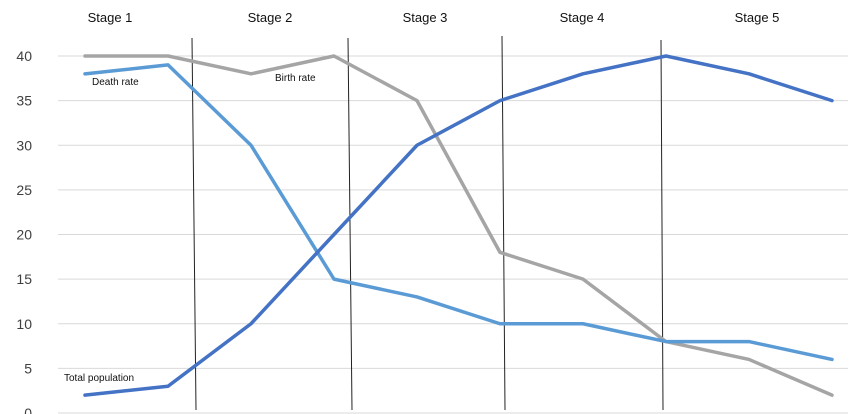  I want to click on stage-label: Stage 3, so click(425, 17).